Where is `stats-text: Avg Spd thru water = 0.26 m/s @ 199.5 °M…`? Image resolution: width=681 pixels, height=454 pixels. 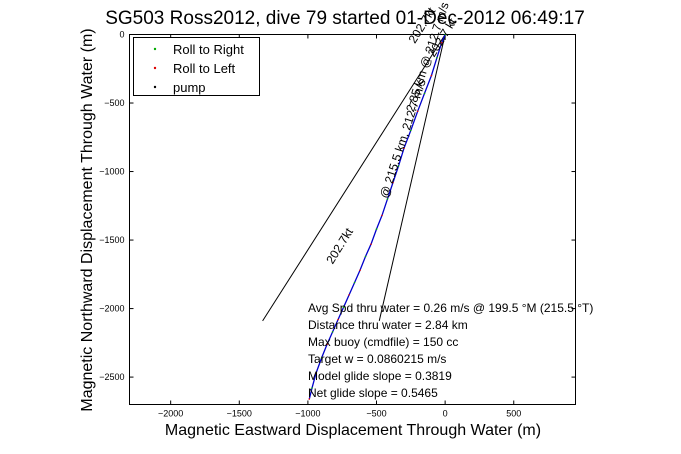 stats-text: Avg Spd thru water = 0.26 m/s @ 199.5 °M… is located at coordinates (450, 350).